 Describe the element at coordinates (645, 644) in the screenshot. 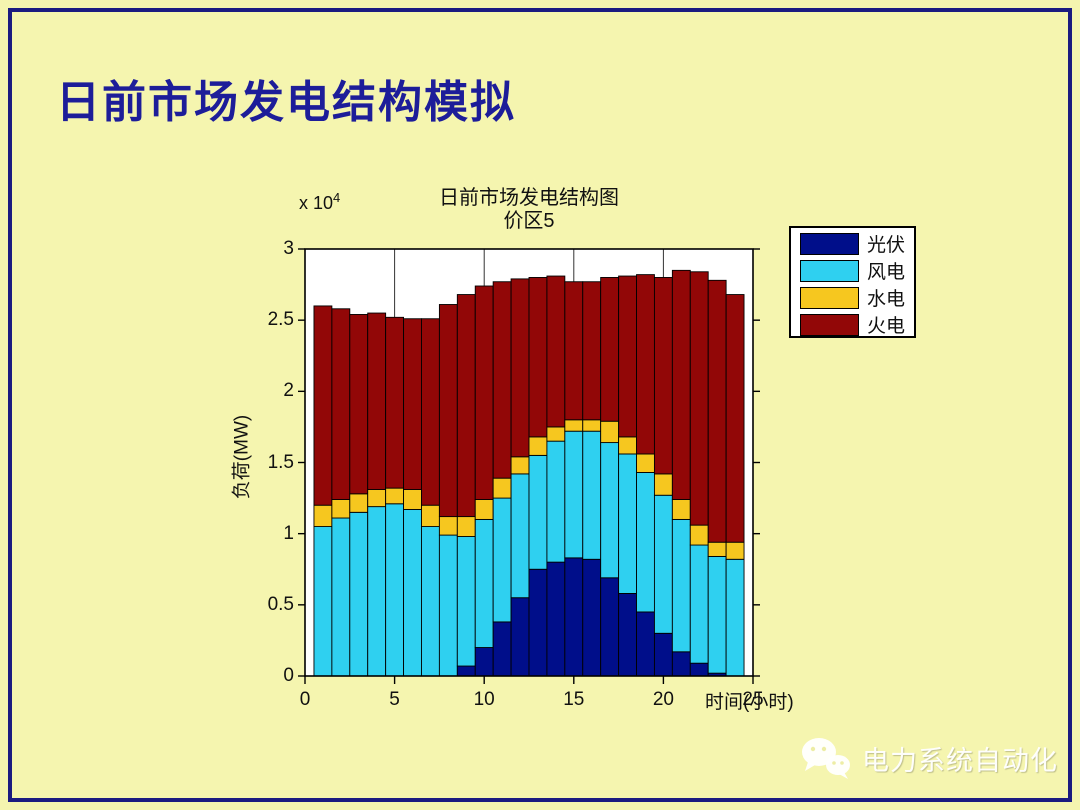

I see `bar-h19-solar` at that location.